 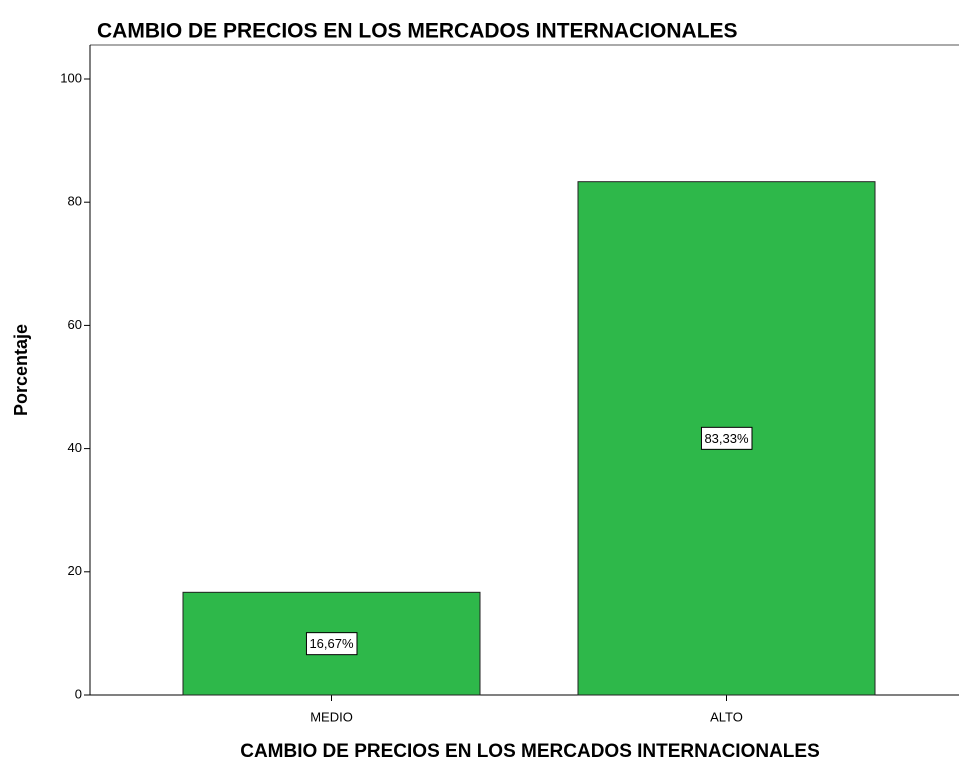 What do you see at coordinates (21, 370) in the screenshot?
I see `y-axis-label: Porcentaje` at bounding box center [21, 370].